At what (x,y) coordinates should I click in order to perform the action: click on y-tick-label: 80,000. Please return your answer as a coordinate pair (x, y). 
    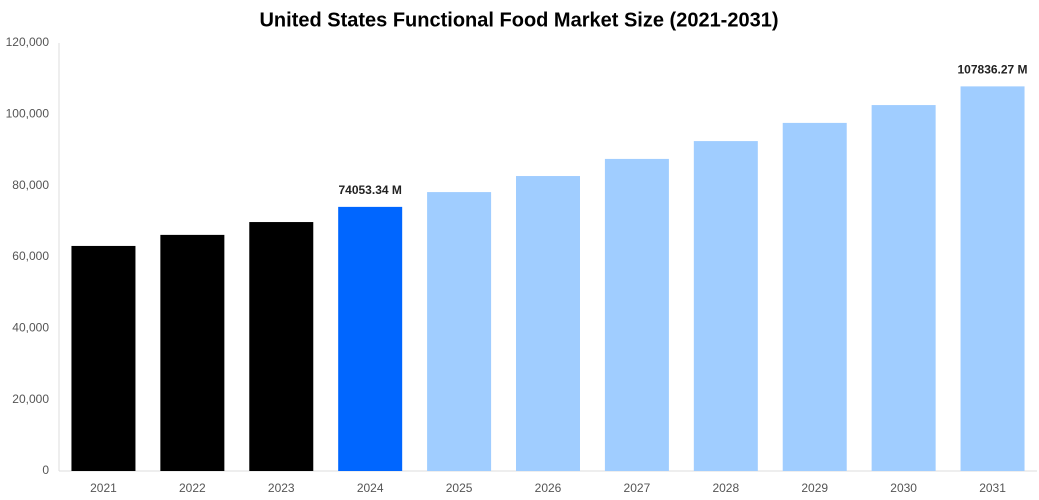
    Looking at the image, I should click on (30, 185).